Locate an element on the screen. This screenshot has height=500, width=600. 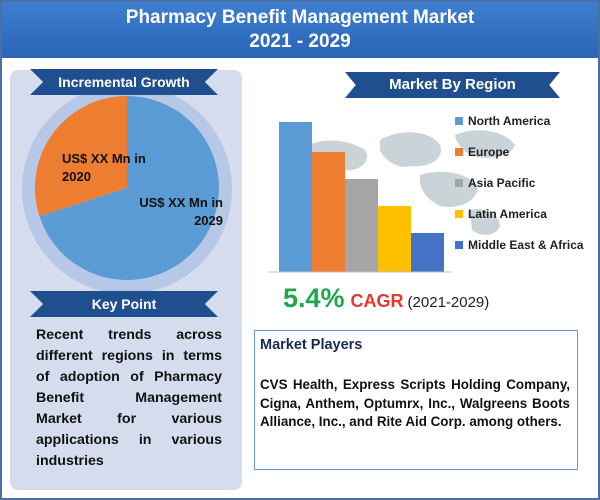
market-players-heading: Market Players is located at coordinates (311, 345).